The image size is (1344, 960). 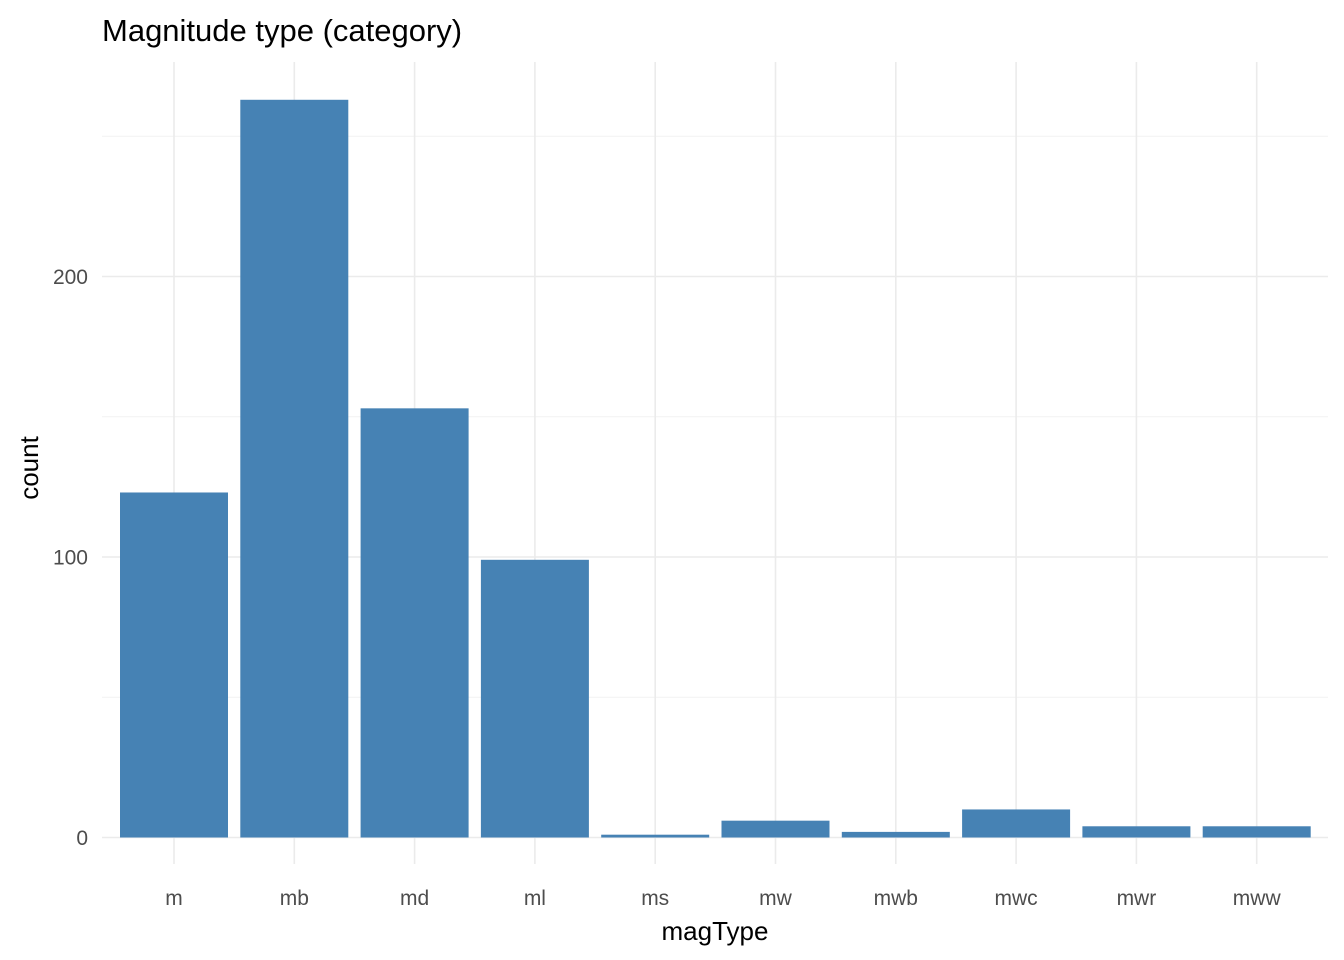 I want to click on x-tick-label: mb, so click(x=294, y=898).